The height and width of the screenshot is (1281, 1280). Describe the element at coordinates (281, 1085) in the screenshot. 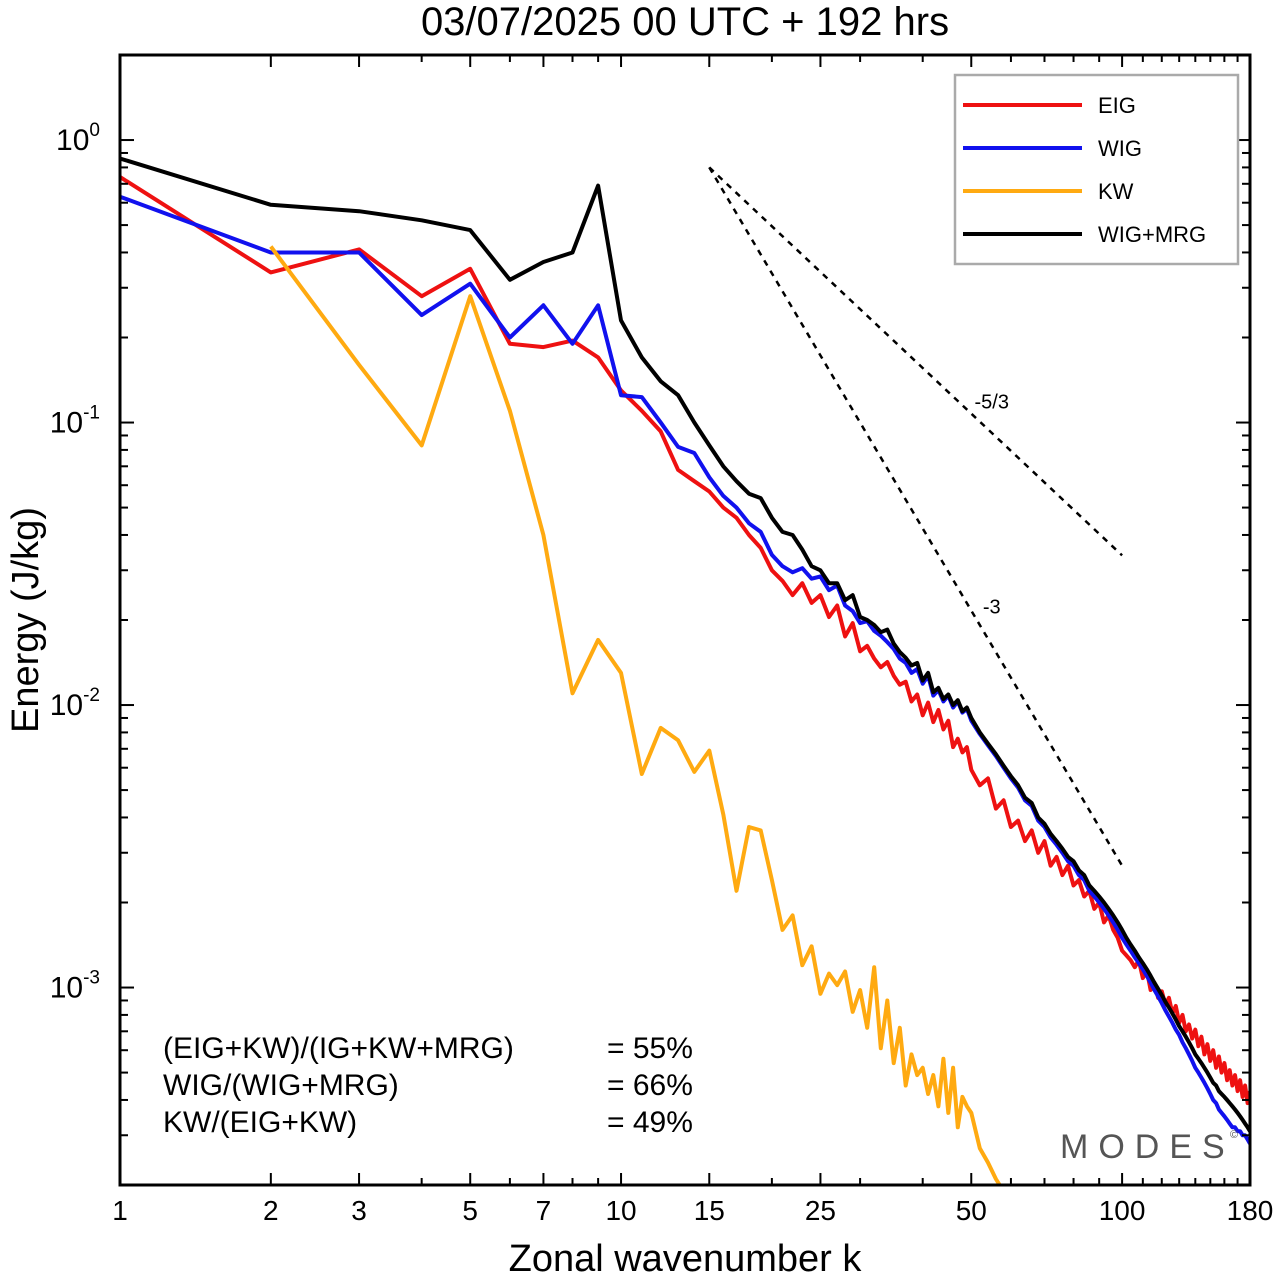

I see `stat-ratio-label: WIG/(WIG+MRG)` at that location.